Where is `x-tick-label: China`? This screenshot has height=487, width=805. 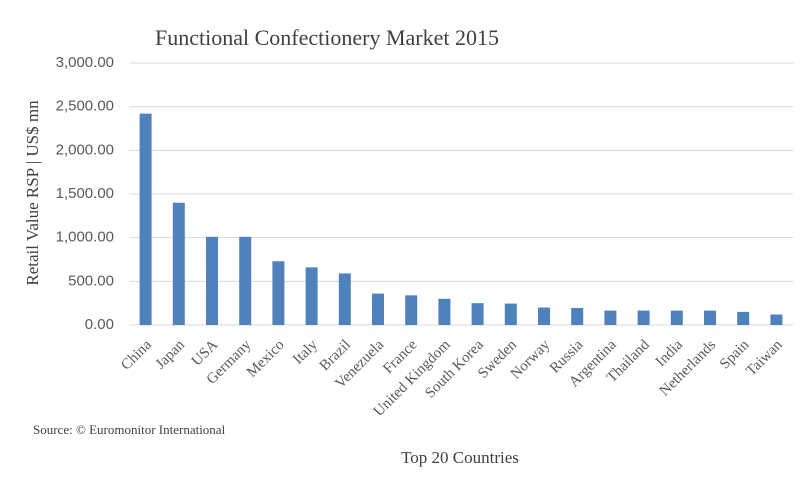 x-tick-label: China is located at coordinates (136, 355).